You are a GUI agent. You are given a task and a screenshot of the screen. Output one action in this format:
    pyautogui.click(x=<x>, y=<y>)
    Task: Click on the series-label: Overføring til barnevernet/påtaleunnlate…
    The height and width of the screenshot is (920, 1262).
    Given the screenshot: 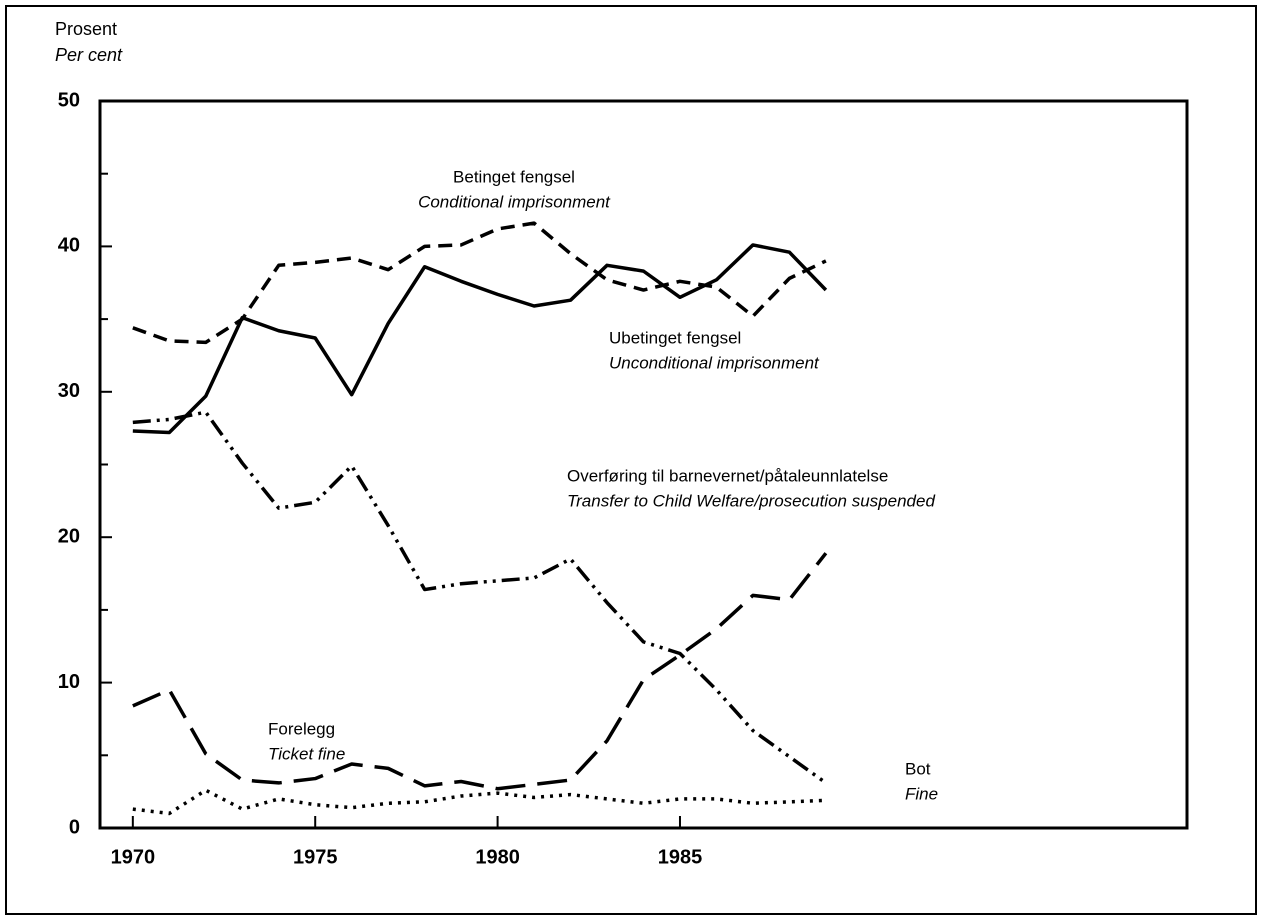 What is the action you would take?
    pyautogui.click(x=727, y=475)
    